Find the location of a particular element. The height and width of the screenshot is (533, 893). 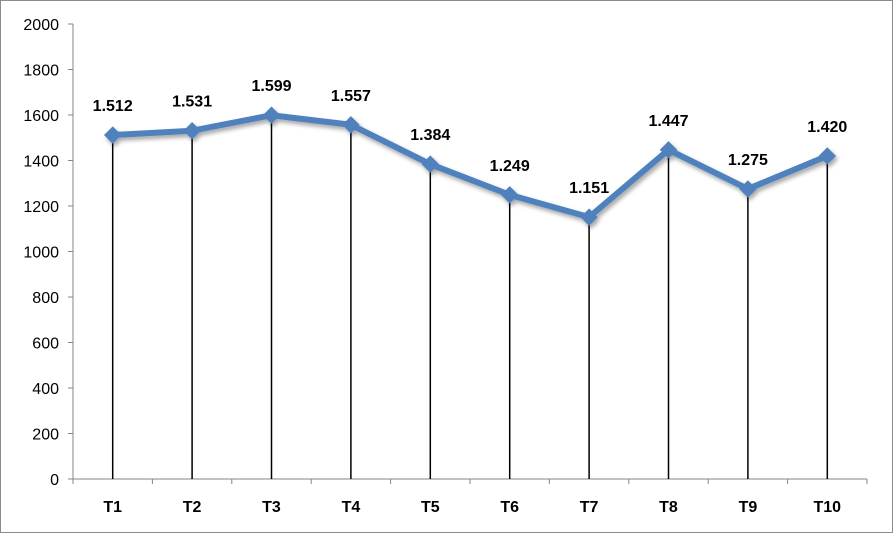

y-tick-label: 0 is located at coordinates (54, 480).